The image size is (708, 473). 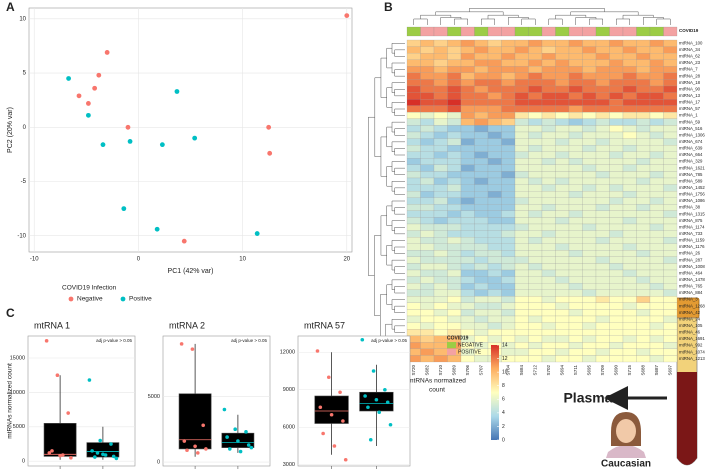 What do you see at coordinates (10, 130) in the screenshot?
I see `y-axis-label: PC2 (20% var)` at bounding box center [10, 130].